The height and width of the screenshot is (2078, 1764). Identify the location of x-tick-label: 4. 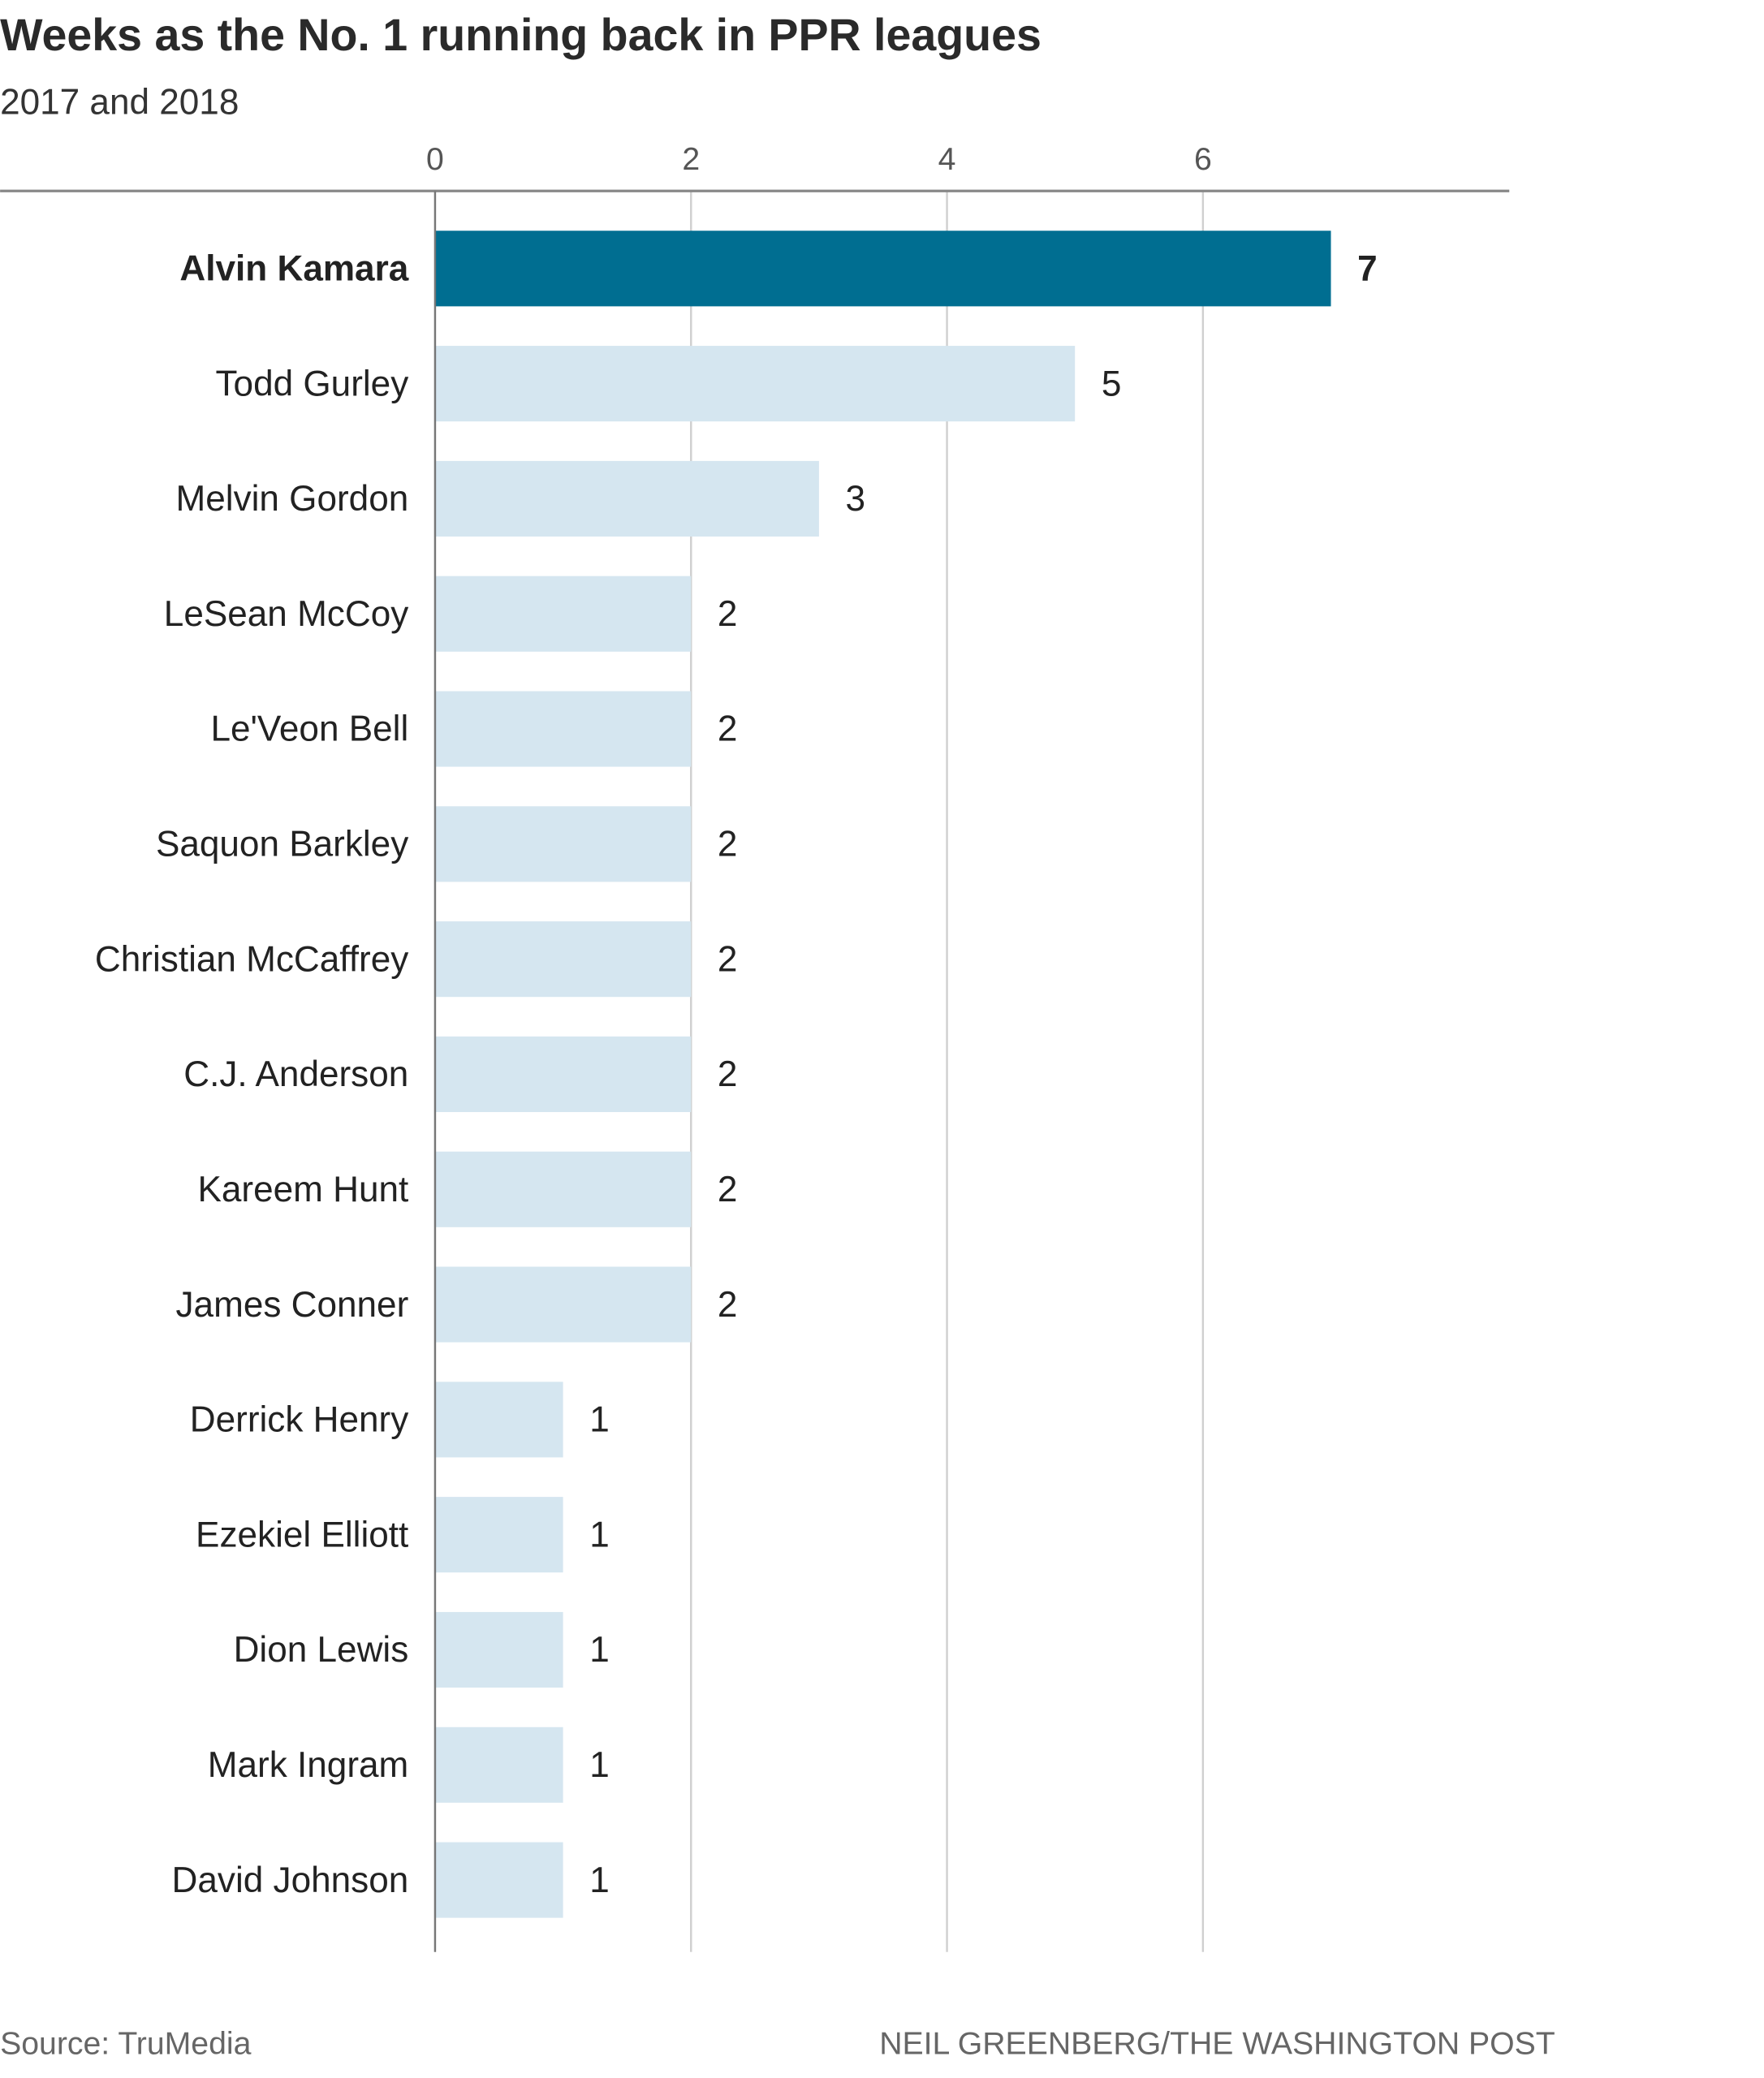
(947, 159).